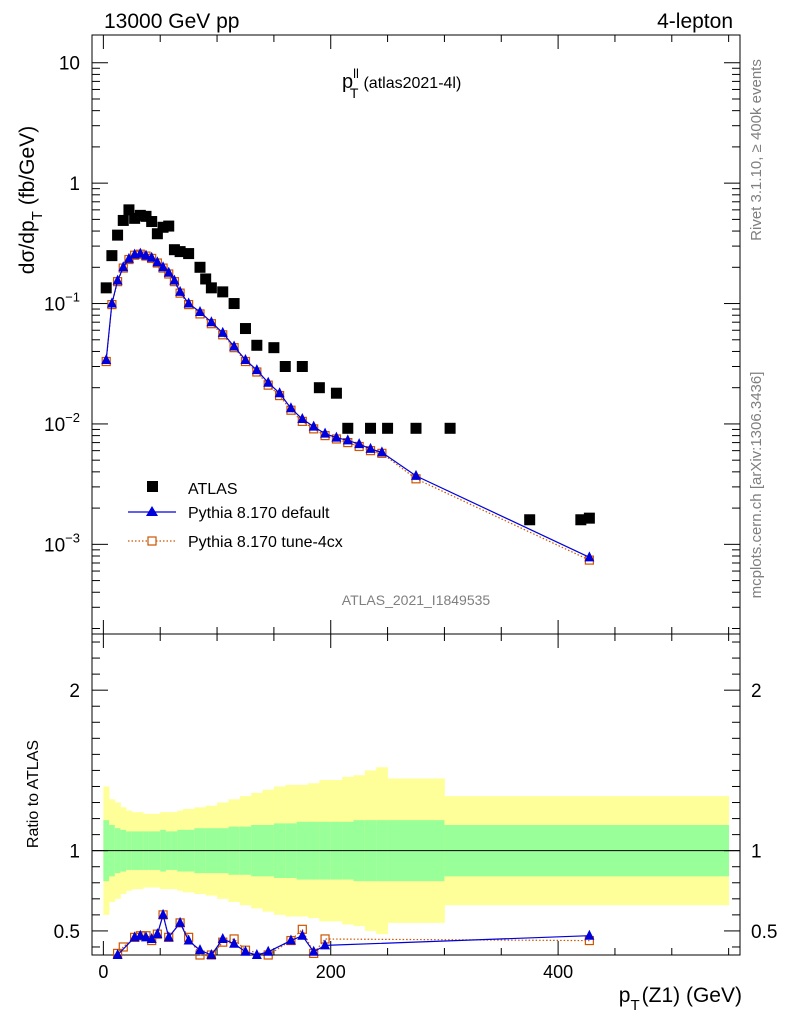 The height and width of the screenshot is (1024, 786). What do you see at coordinates (62, 423) in the screenshot?
I see `y-tick-label: 10⁻²` at bounding box center [62, 423].